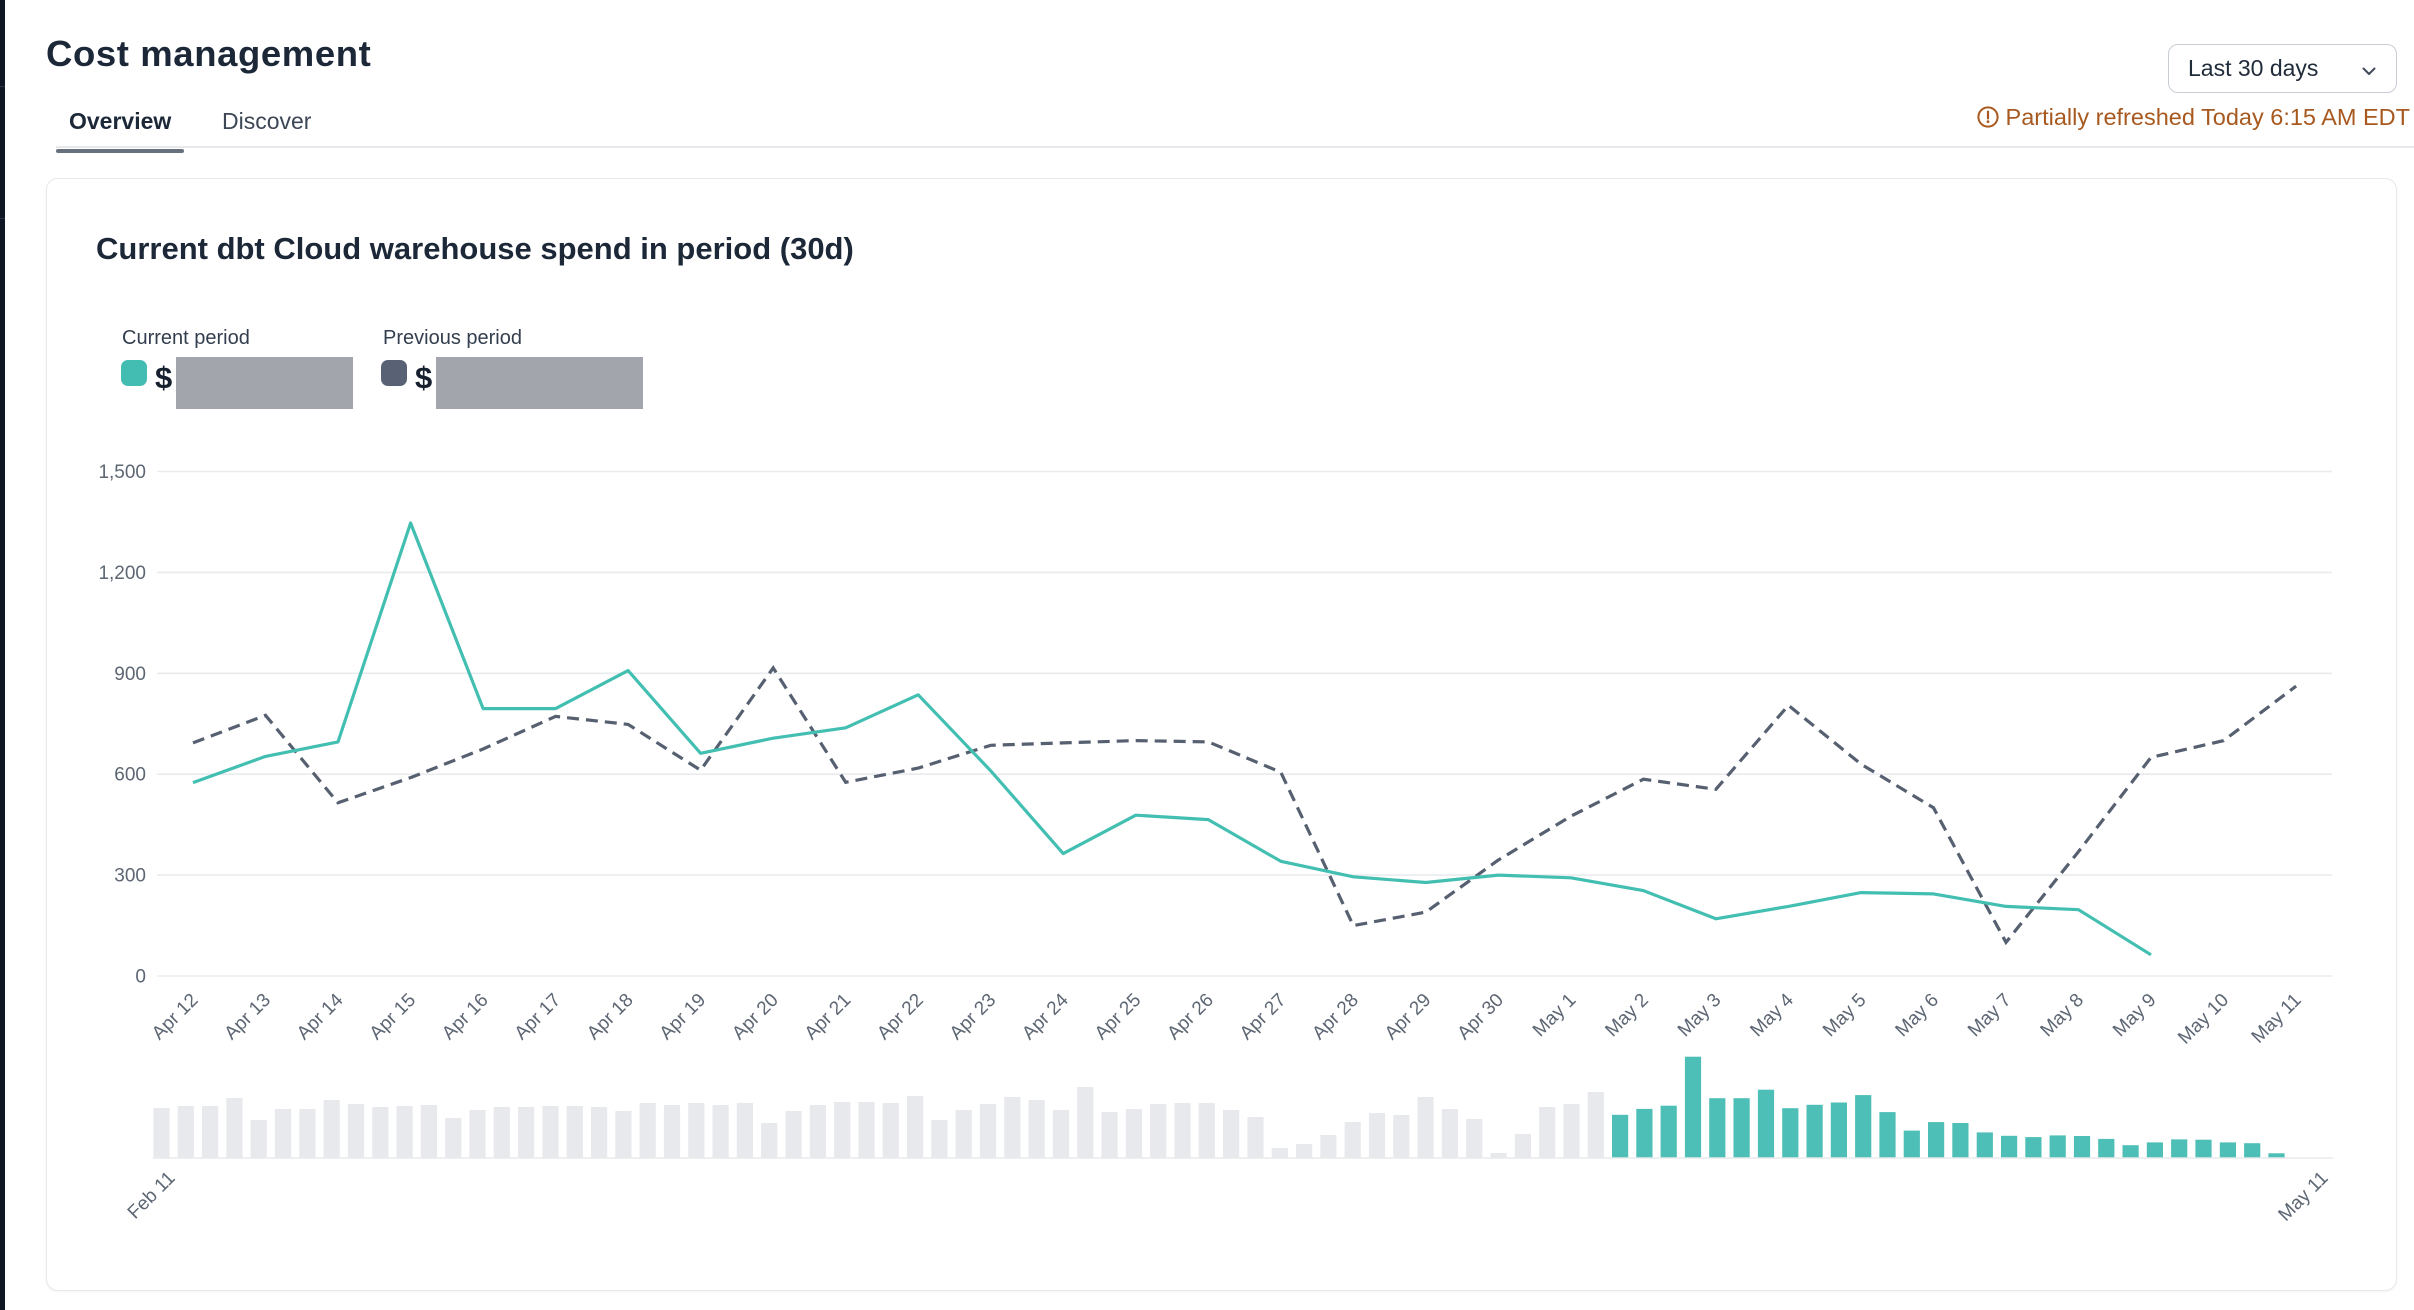  What do you see at coordinates (1190, 1017) in the screenshot?
I see `svg-text: Apr 26` at bounding box center [1190, 1017].